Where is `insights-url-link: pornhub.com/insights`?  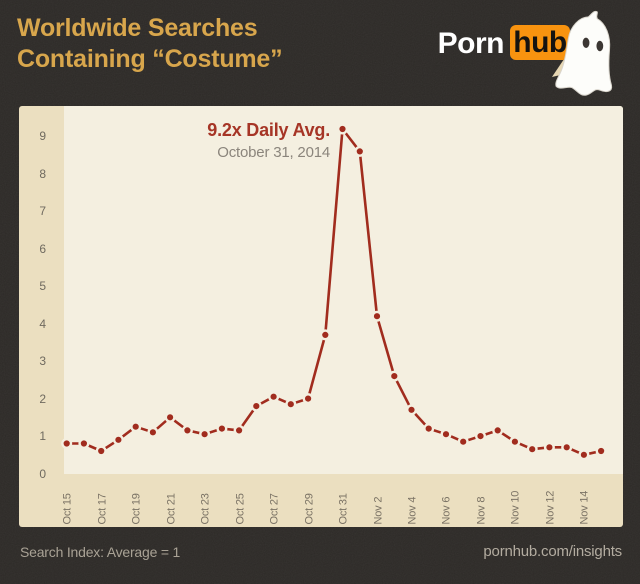
insights-url-link: pornhub.com/insights is located at coordinates (552, 551).